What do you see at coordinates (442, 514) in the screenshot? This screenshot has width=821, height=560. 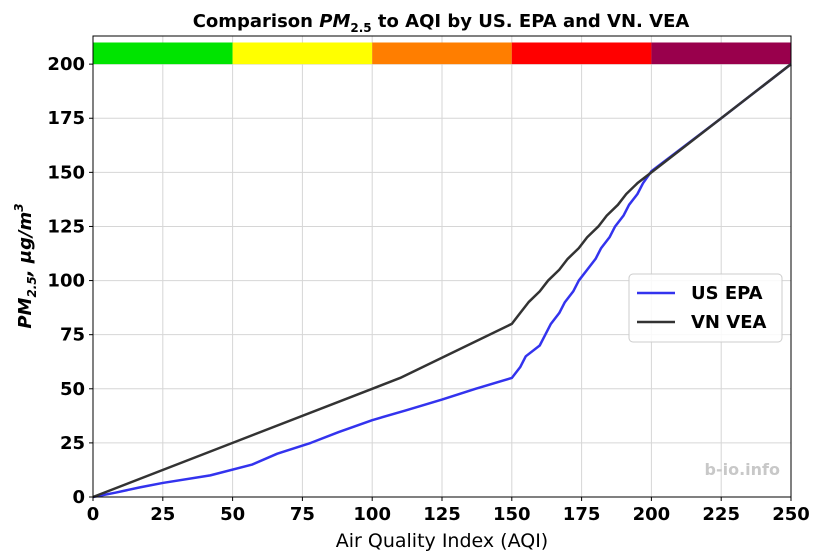 I see `x-tick-label: 125` at bounding box center [442, 514].